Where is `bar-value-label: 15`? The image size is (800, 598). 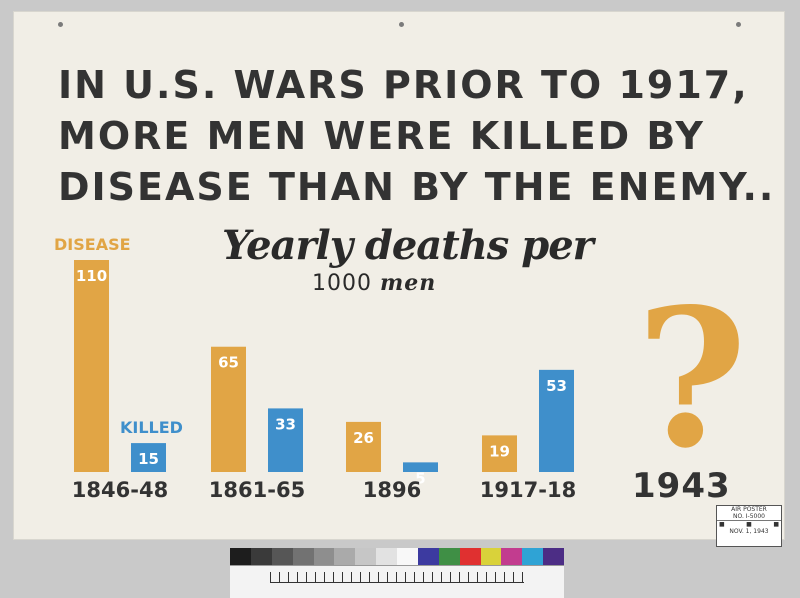
bar-value-label: 15 is located at coordinates (148, 459).